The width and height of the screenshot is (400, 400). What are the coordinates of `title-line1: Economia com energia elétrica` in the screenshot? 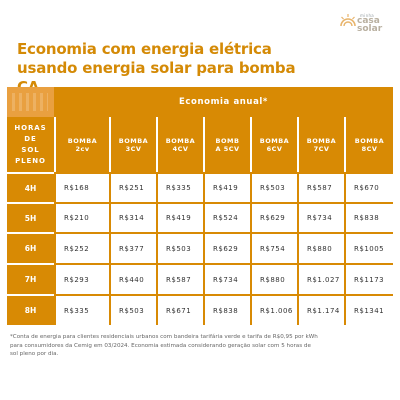 It's located at (144, 49).